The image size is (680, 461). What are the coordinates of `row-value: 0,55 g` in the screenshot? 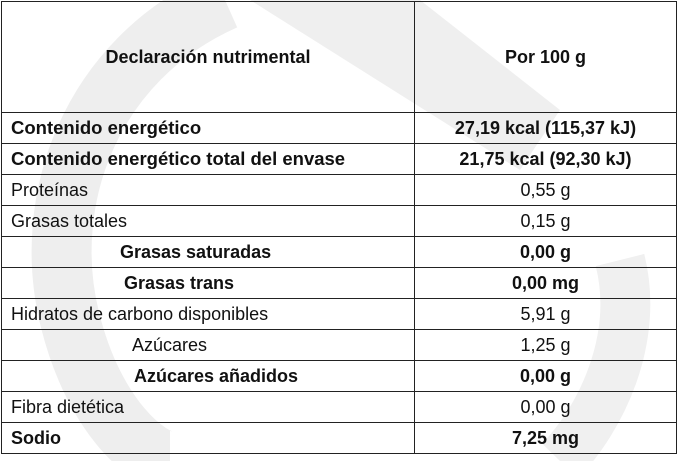 It's located at (545, 190).